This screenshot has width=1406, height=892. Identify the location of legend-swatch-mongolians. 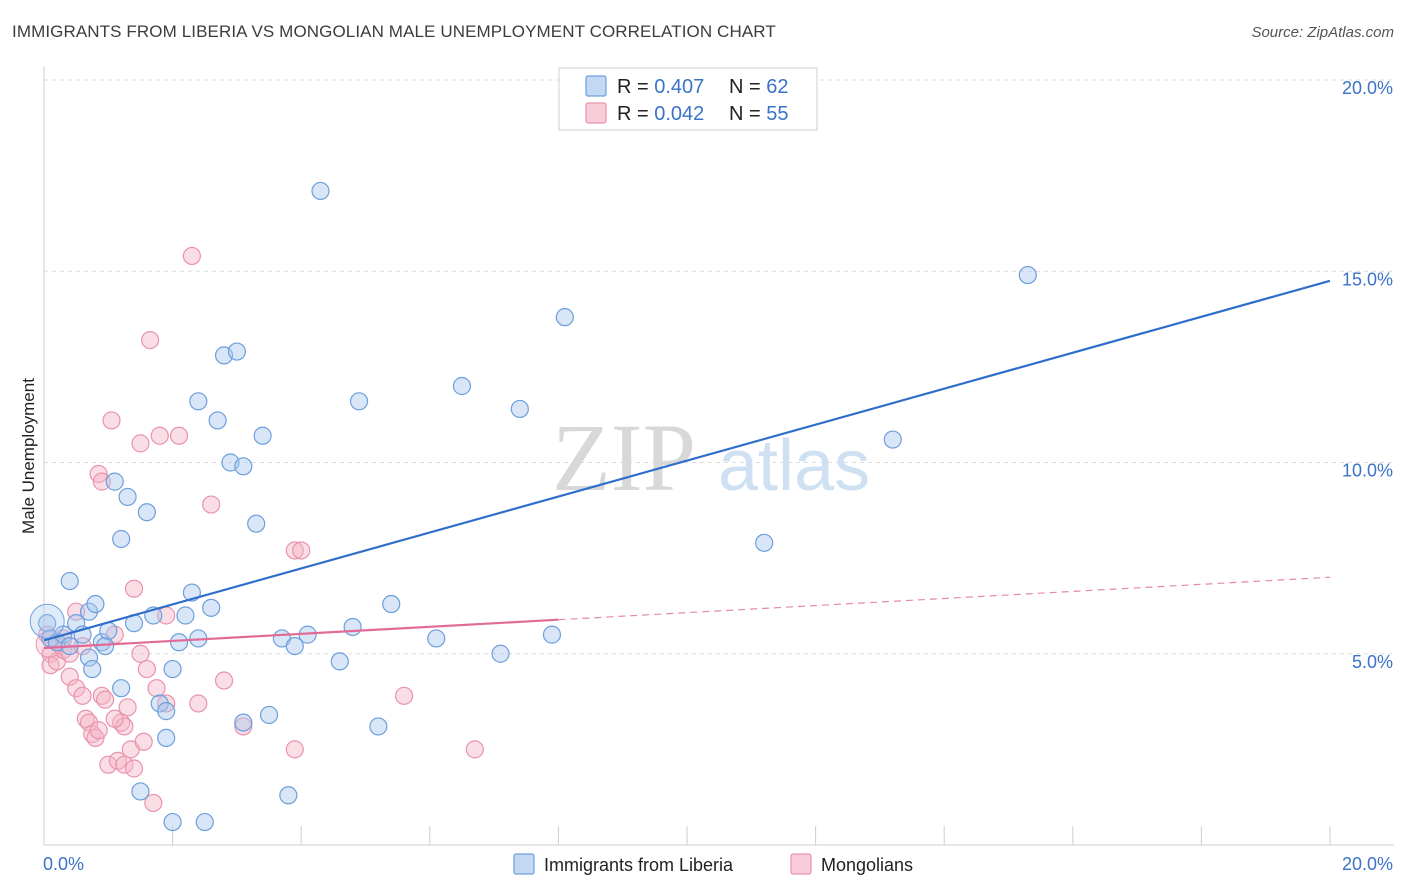
(596, 113).